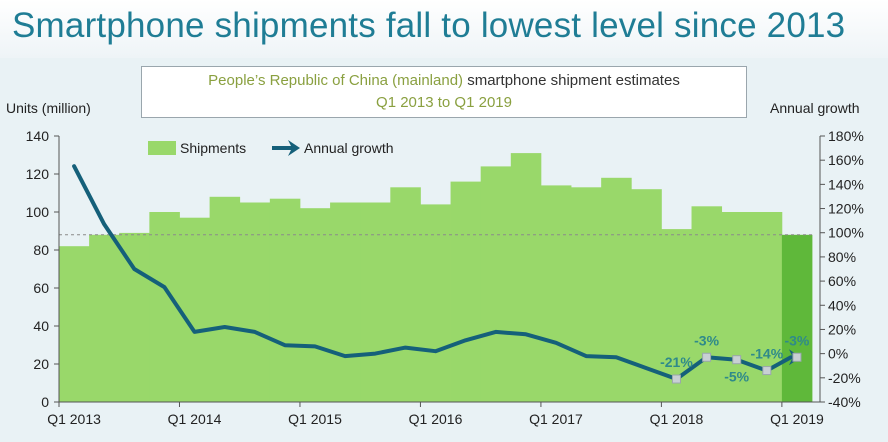 The height and width of the screenshot is (442, 888). What do you see at coordinates (677, 419) in the screenshot?
I see `x-tick-label: Q1 2018` at bounding box center [677, 419].